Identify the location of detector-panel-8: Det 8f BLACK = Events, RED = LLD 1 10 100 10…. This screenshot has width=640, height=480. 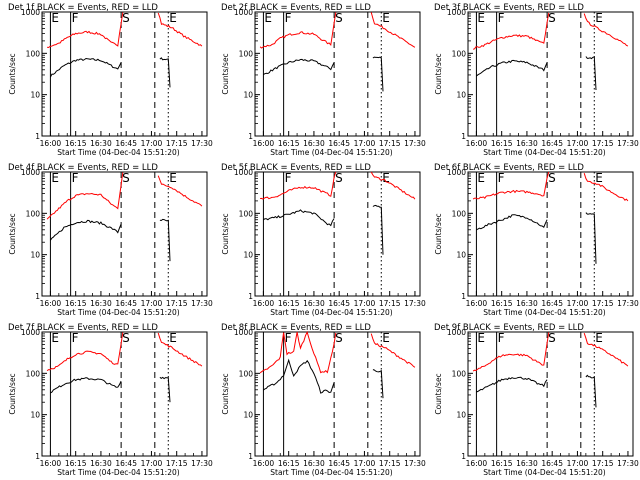
(319, 400).